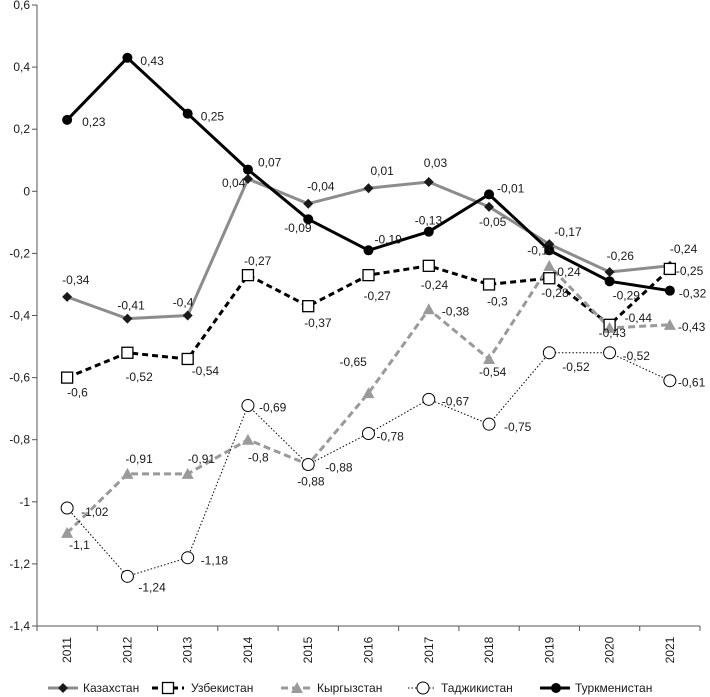 The height and width of the screenshot is (697, 710). Describe the element at coordinates (273, 408) in the screenshot. I see `data-label: -0,69` at that location.